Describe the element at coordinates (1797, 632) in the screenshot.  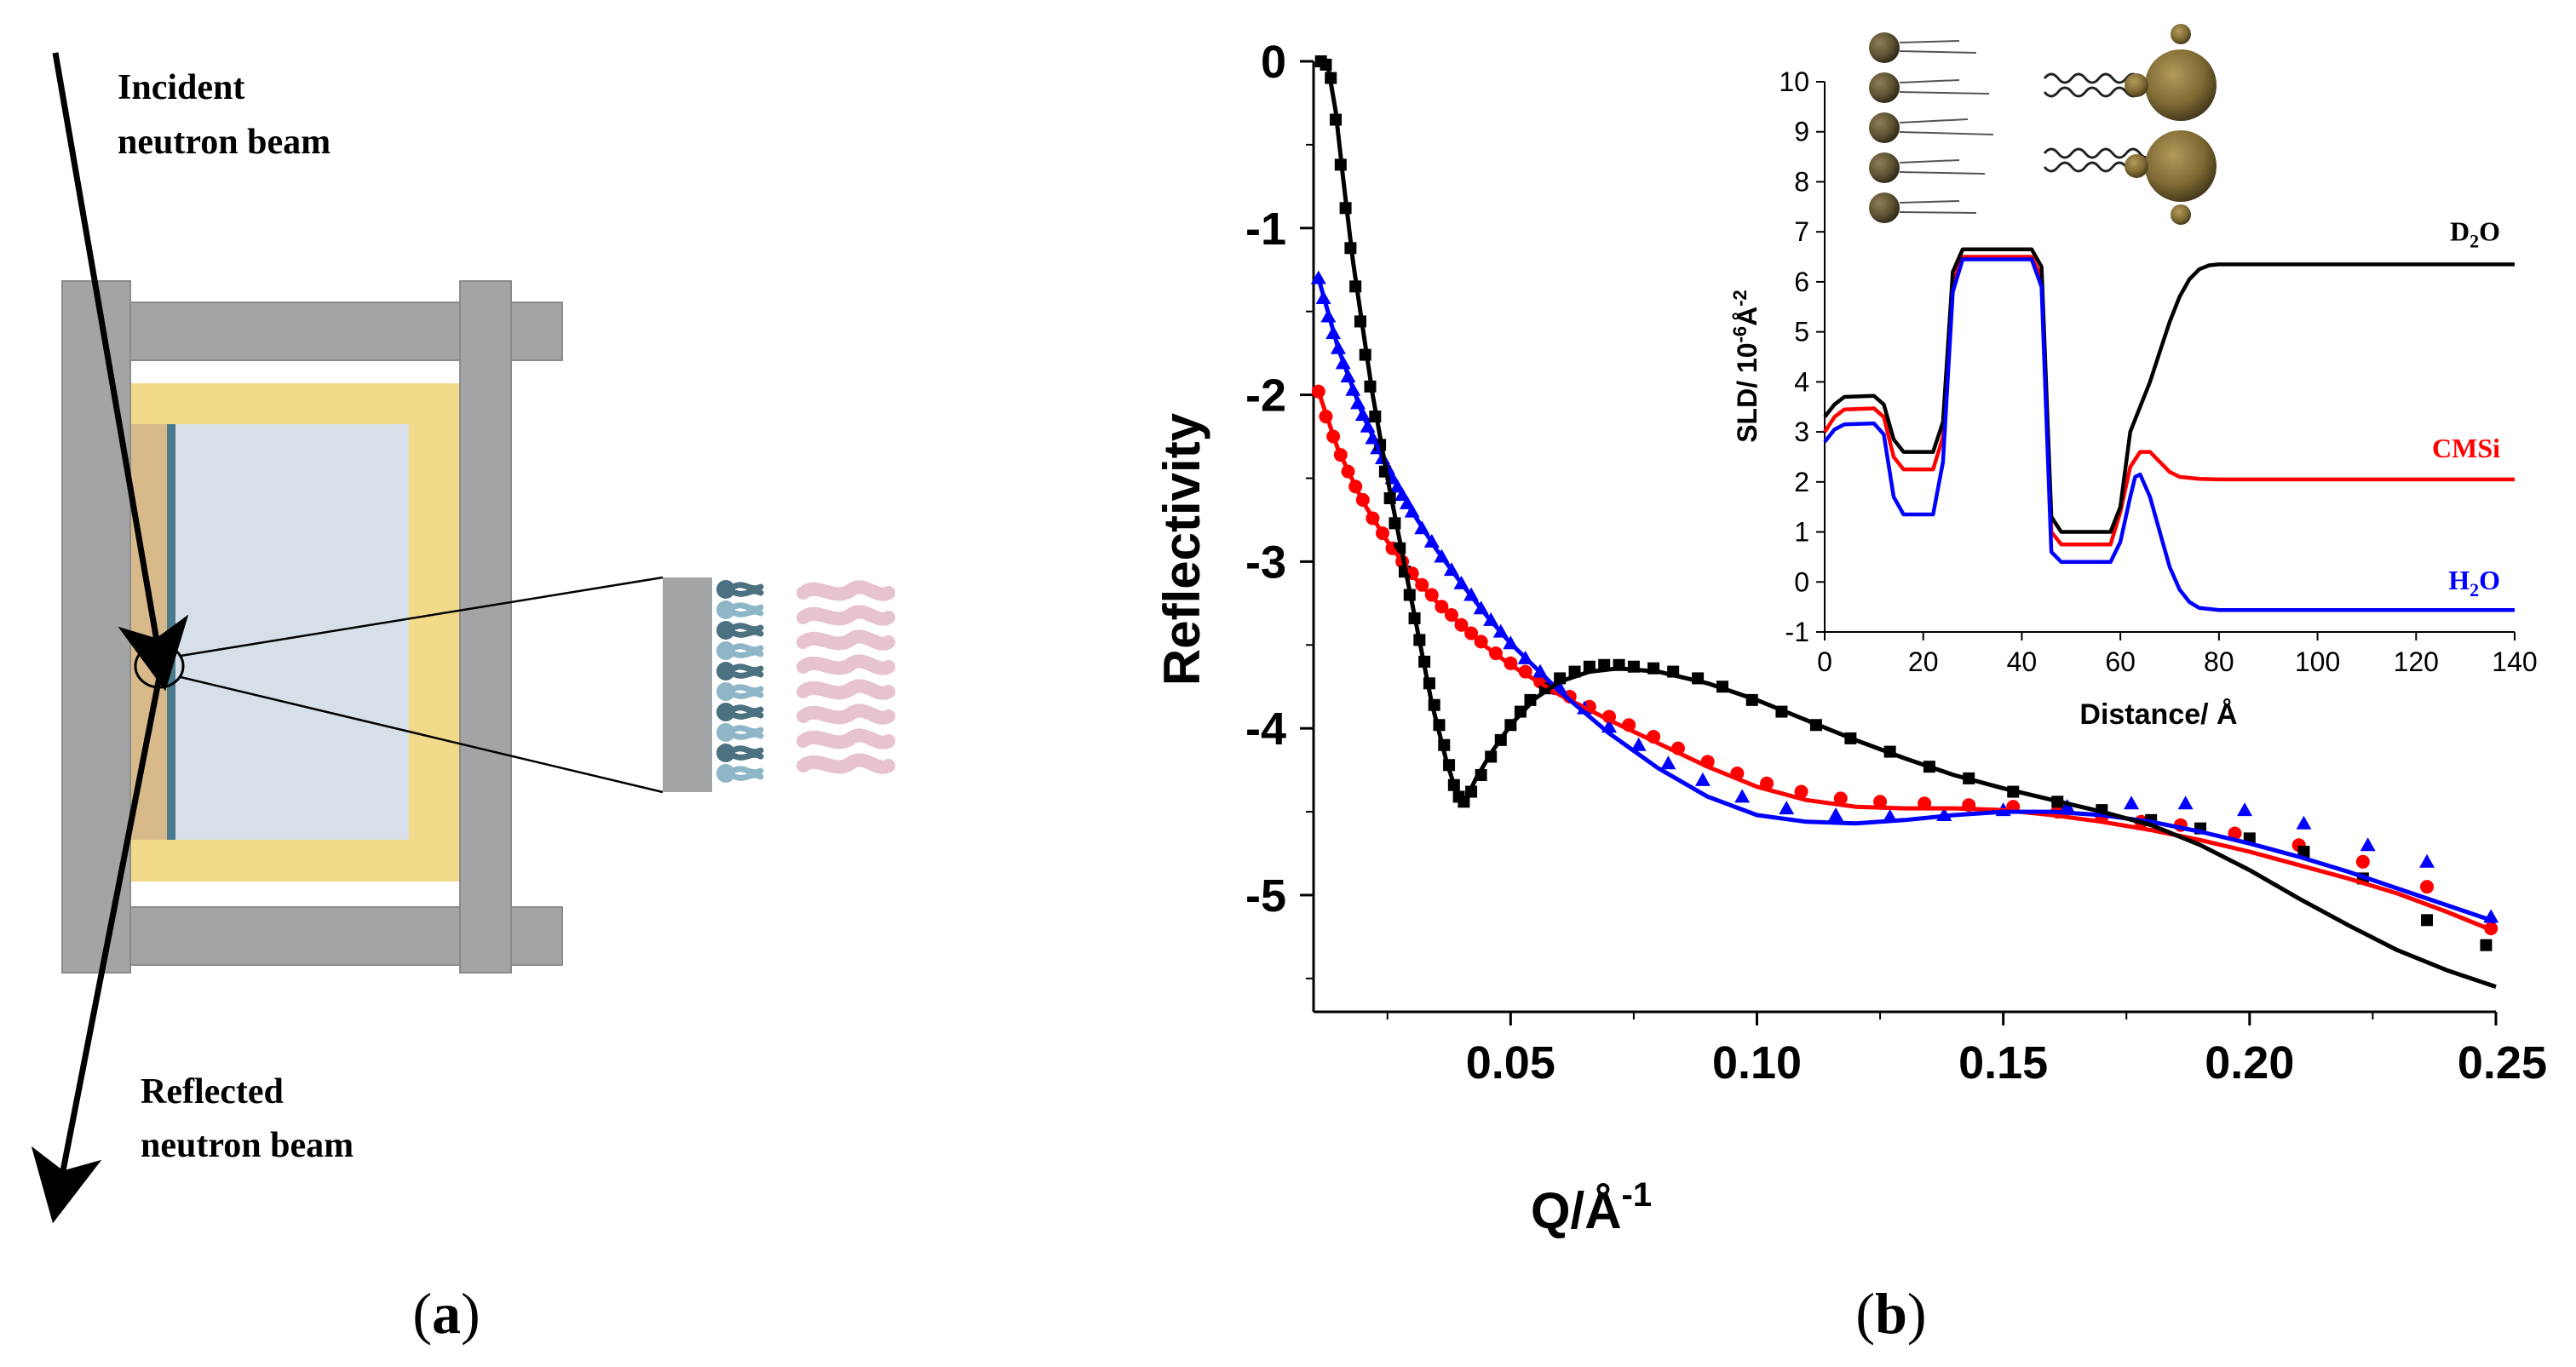
I see `inset-y-tick-label: -1` at that location.